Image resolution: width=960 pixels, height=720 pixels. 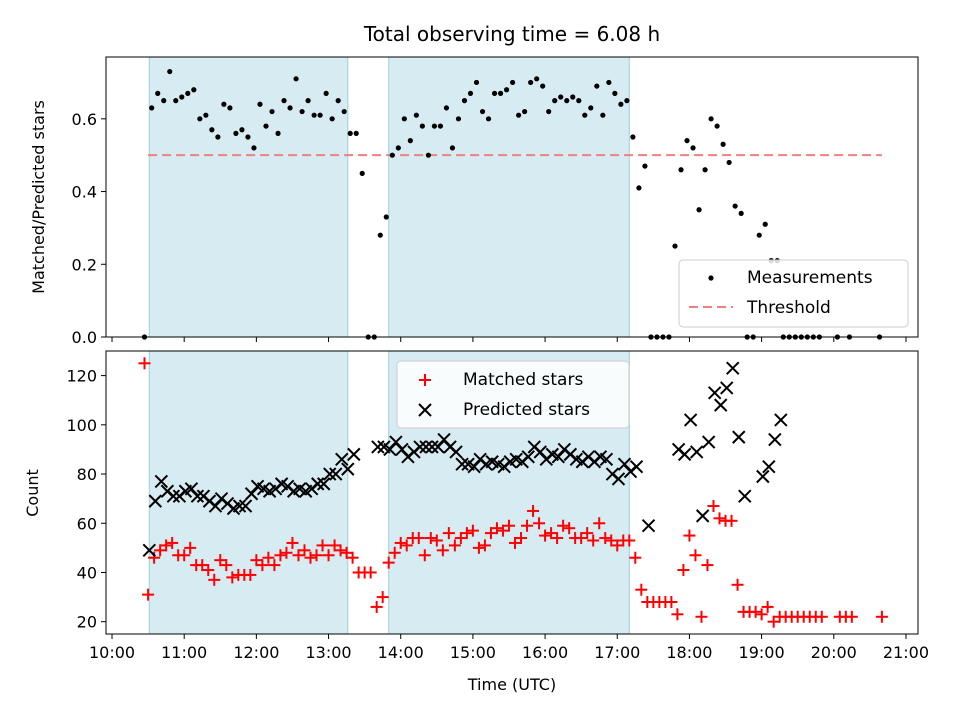 What do you see at coordinates (84, 337) in the screenshot?
I see `y-tick-label: 0.0` at bounding box center [84, 337].